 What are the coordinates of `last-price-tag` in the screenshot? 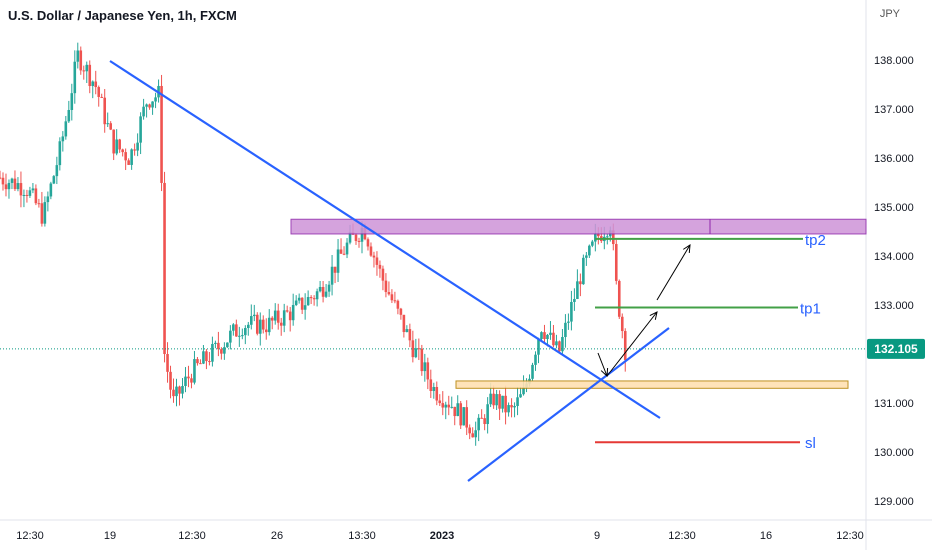 It's located at (896, 348).